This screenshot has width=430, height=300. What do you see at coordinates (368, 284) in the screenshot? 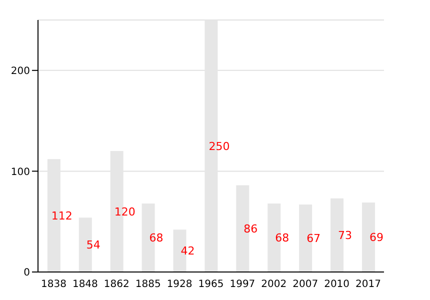
I see `x-tick-label: 2017` at bounding box center [368, 284].